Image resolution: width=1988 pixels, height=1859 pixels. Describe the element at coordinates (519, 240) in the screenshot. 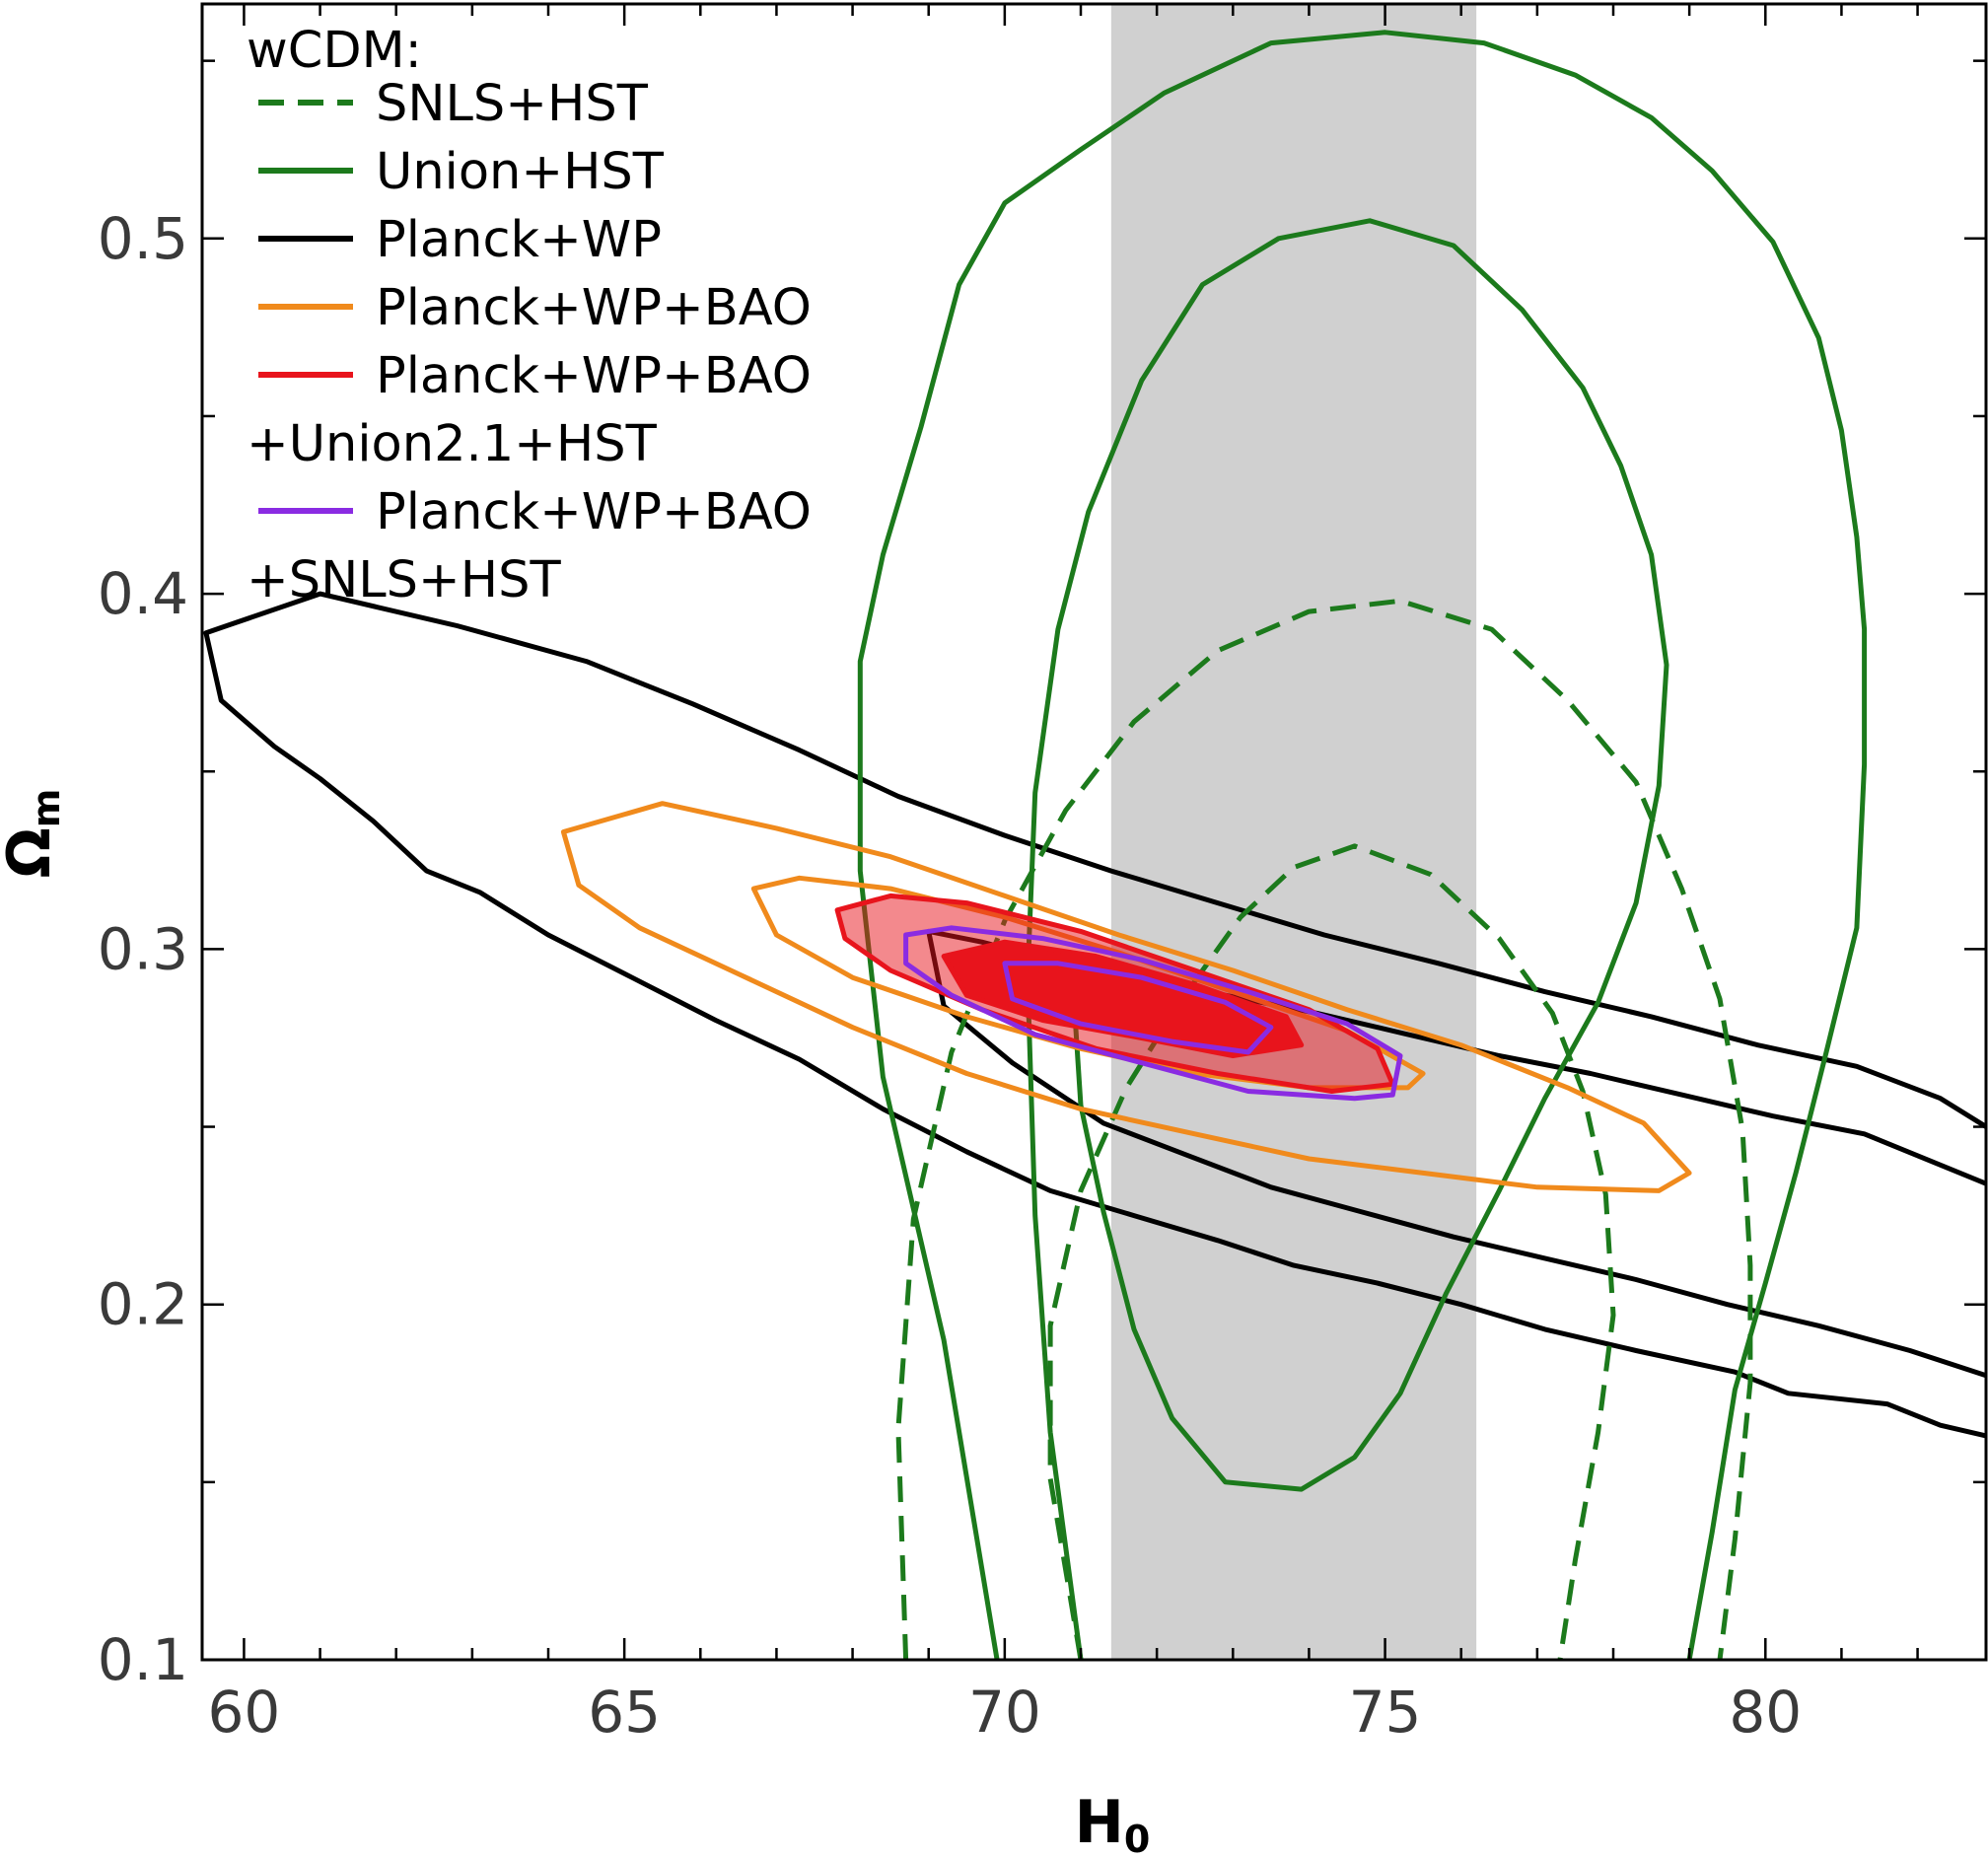

I see `legend-label: Planck+WP` at that location.